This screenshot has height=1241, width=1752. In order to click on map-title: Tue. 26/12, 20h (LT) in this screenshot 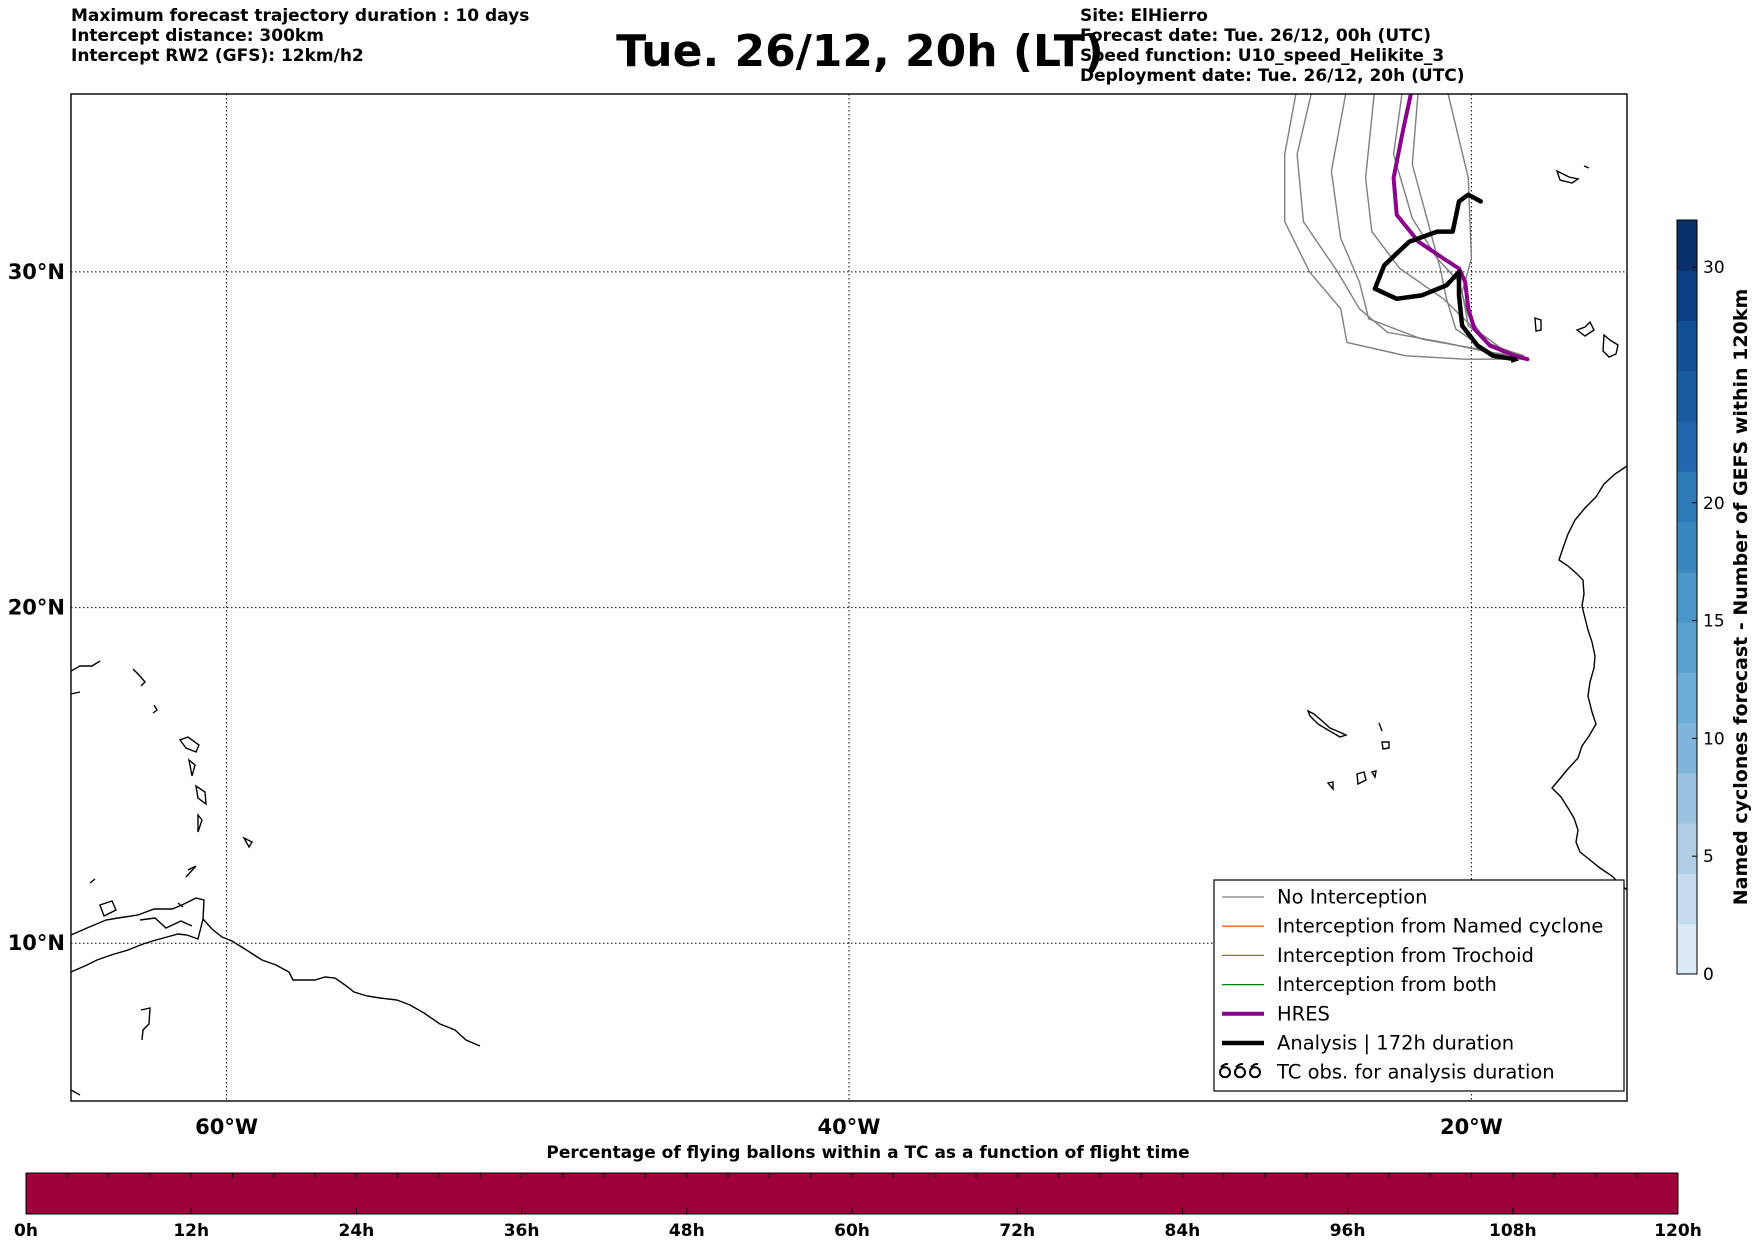, I will do `click(860, 51)`.